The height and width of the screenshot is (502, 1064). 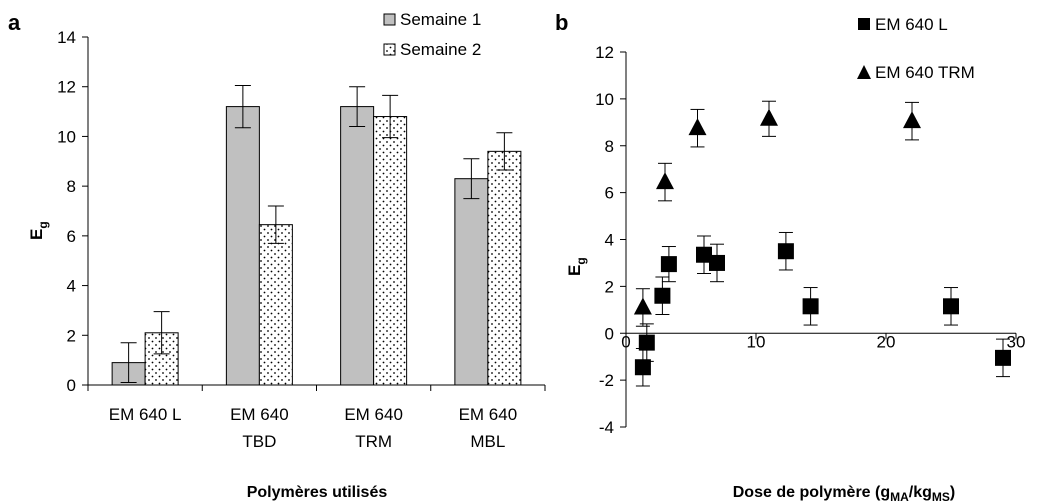 I want to click on chart-a-x-axis-label: Polymères utilisés, so click(x=317, y=492).